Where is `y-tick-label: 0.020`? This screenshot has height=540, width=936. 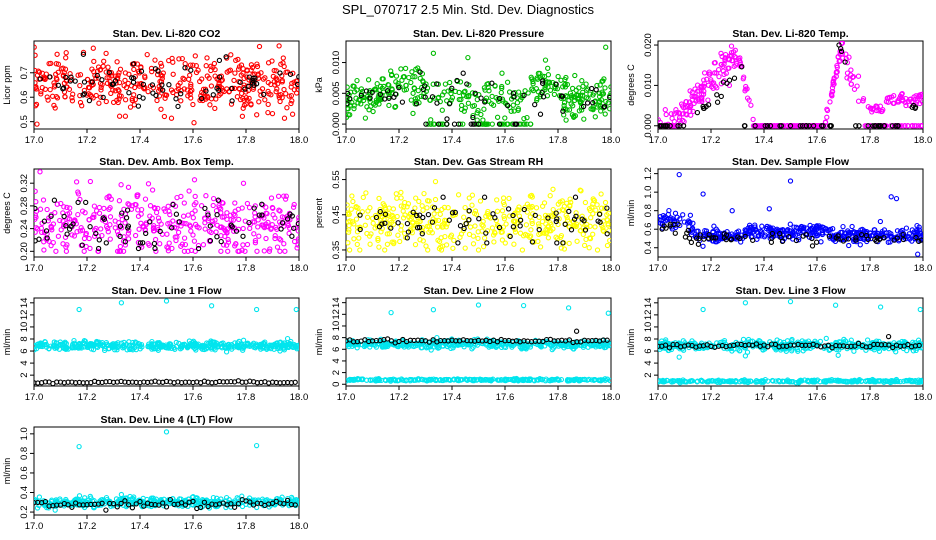 y-tick-label: 0.020 is located at coordinates (648, 45).